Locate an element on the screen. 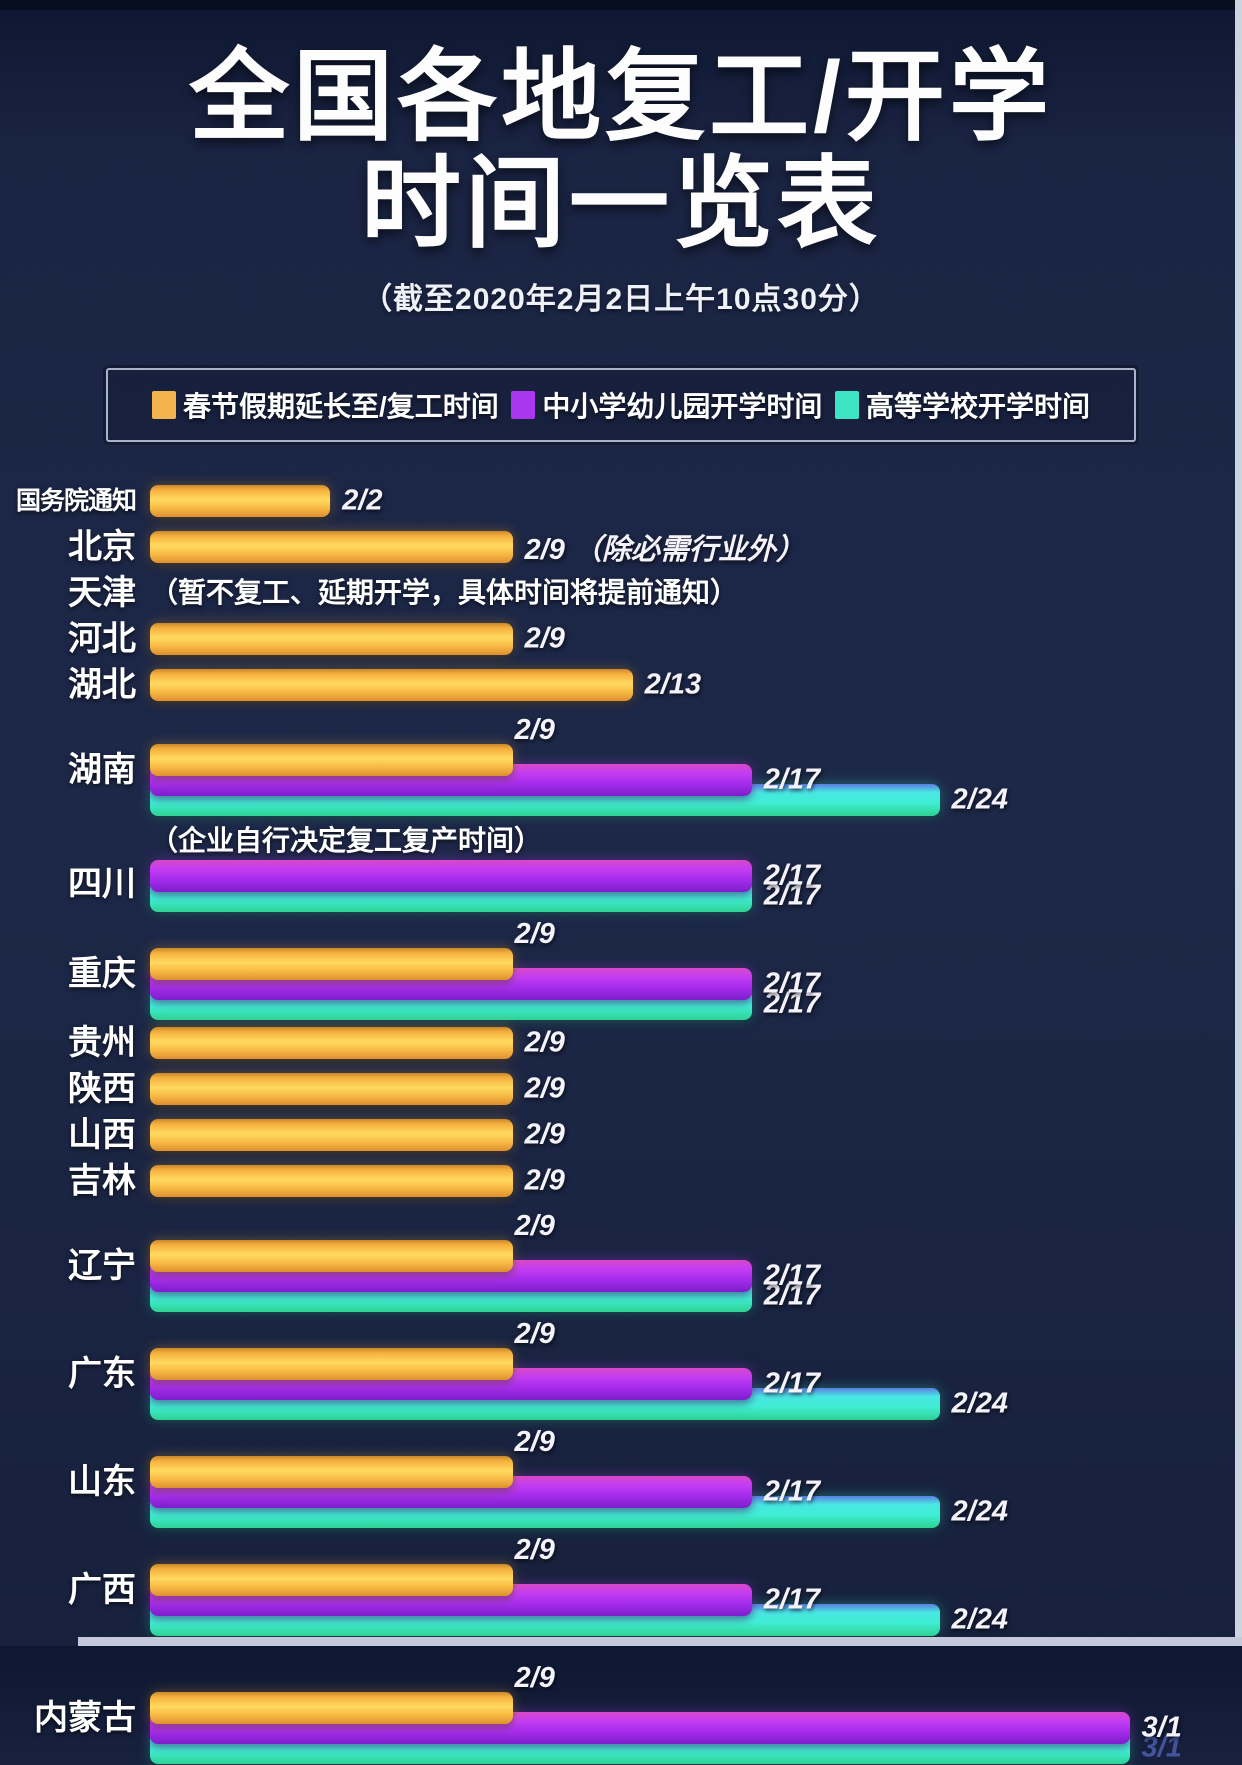  chart-row: 陕西 2/9 is located at coordinates (621, 1089).